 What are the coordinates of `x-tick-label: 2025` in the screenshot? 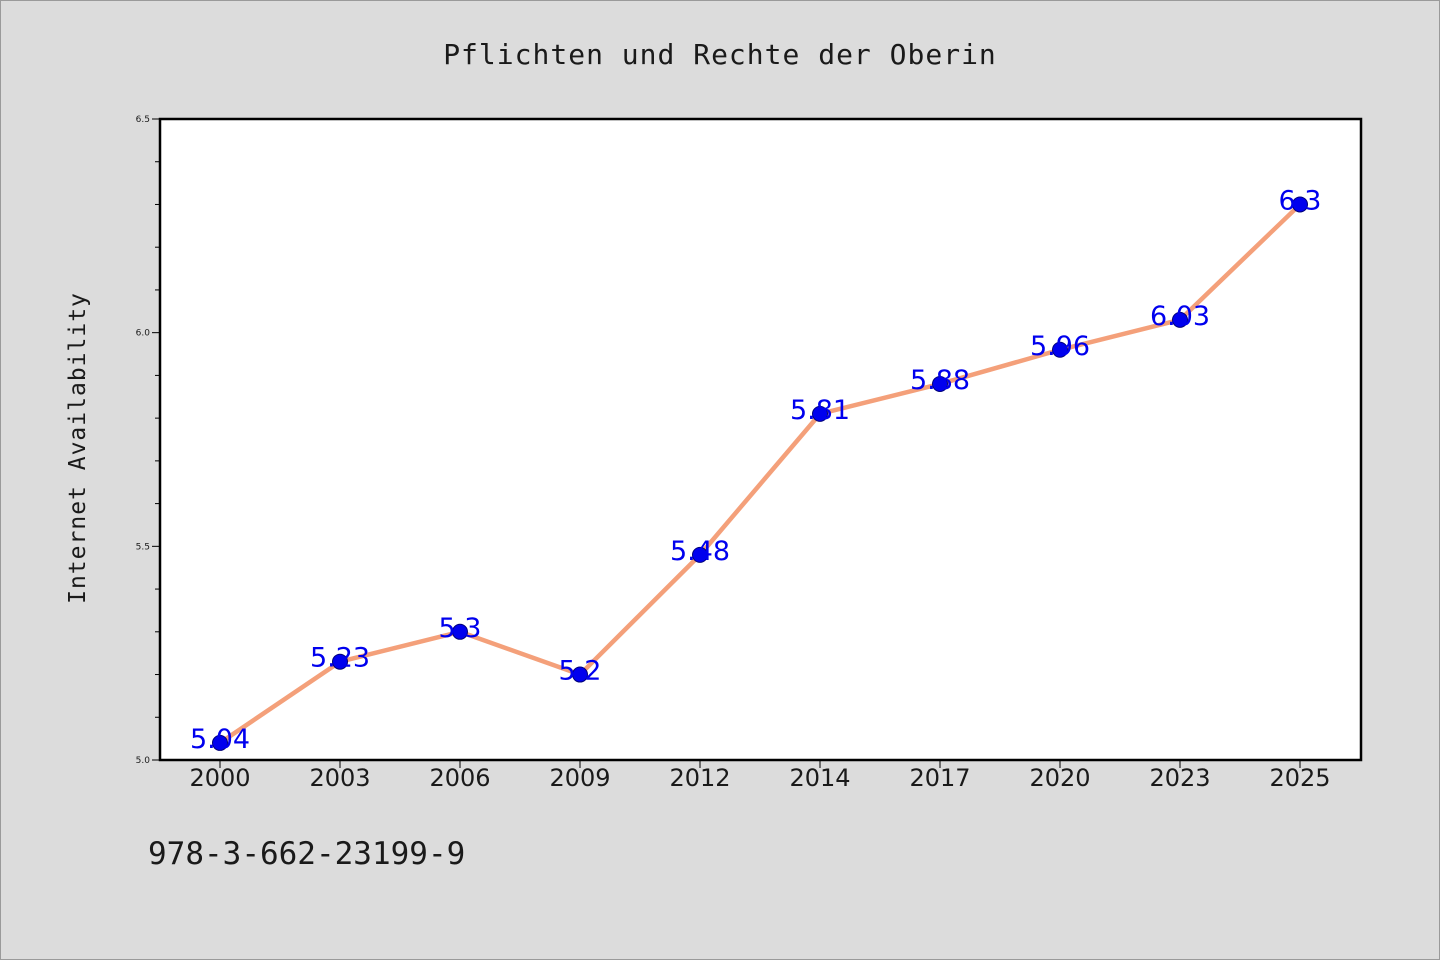 It's located at (1299, 778).